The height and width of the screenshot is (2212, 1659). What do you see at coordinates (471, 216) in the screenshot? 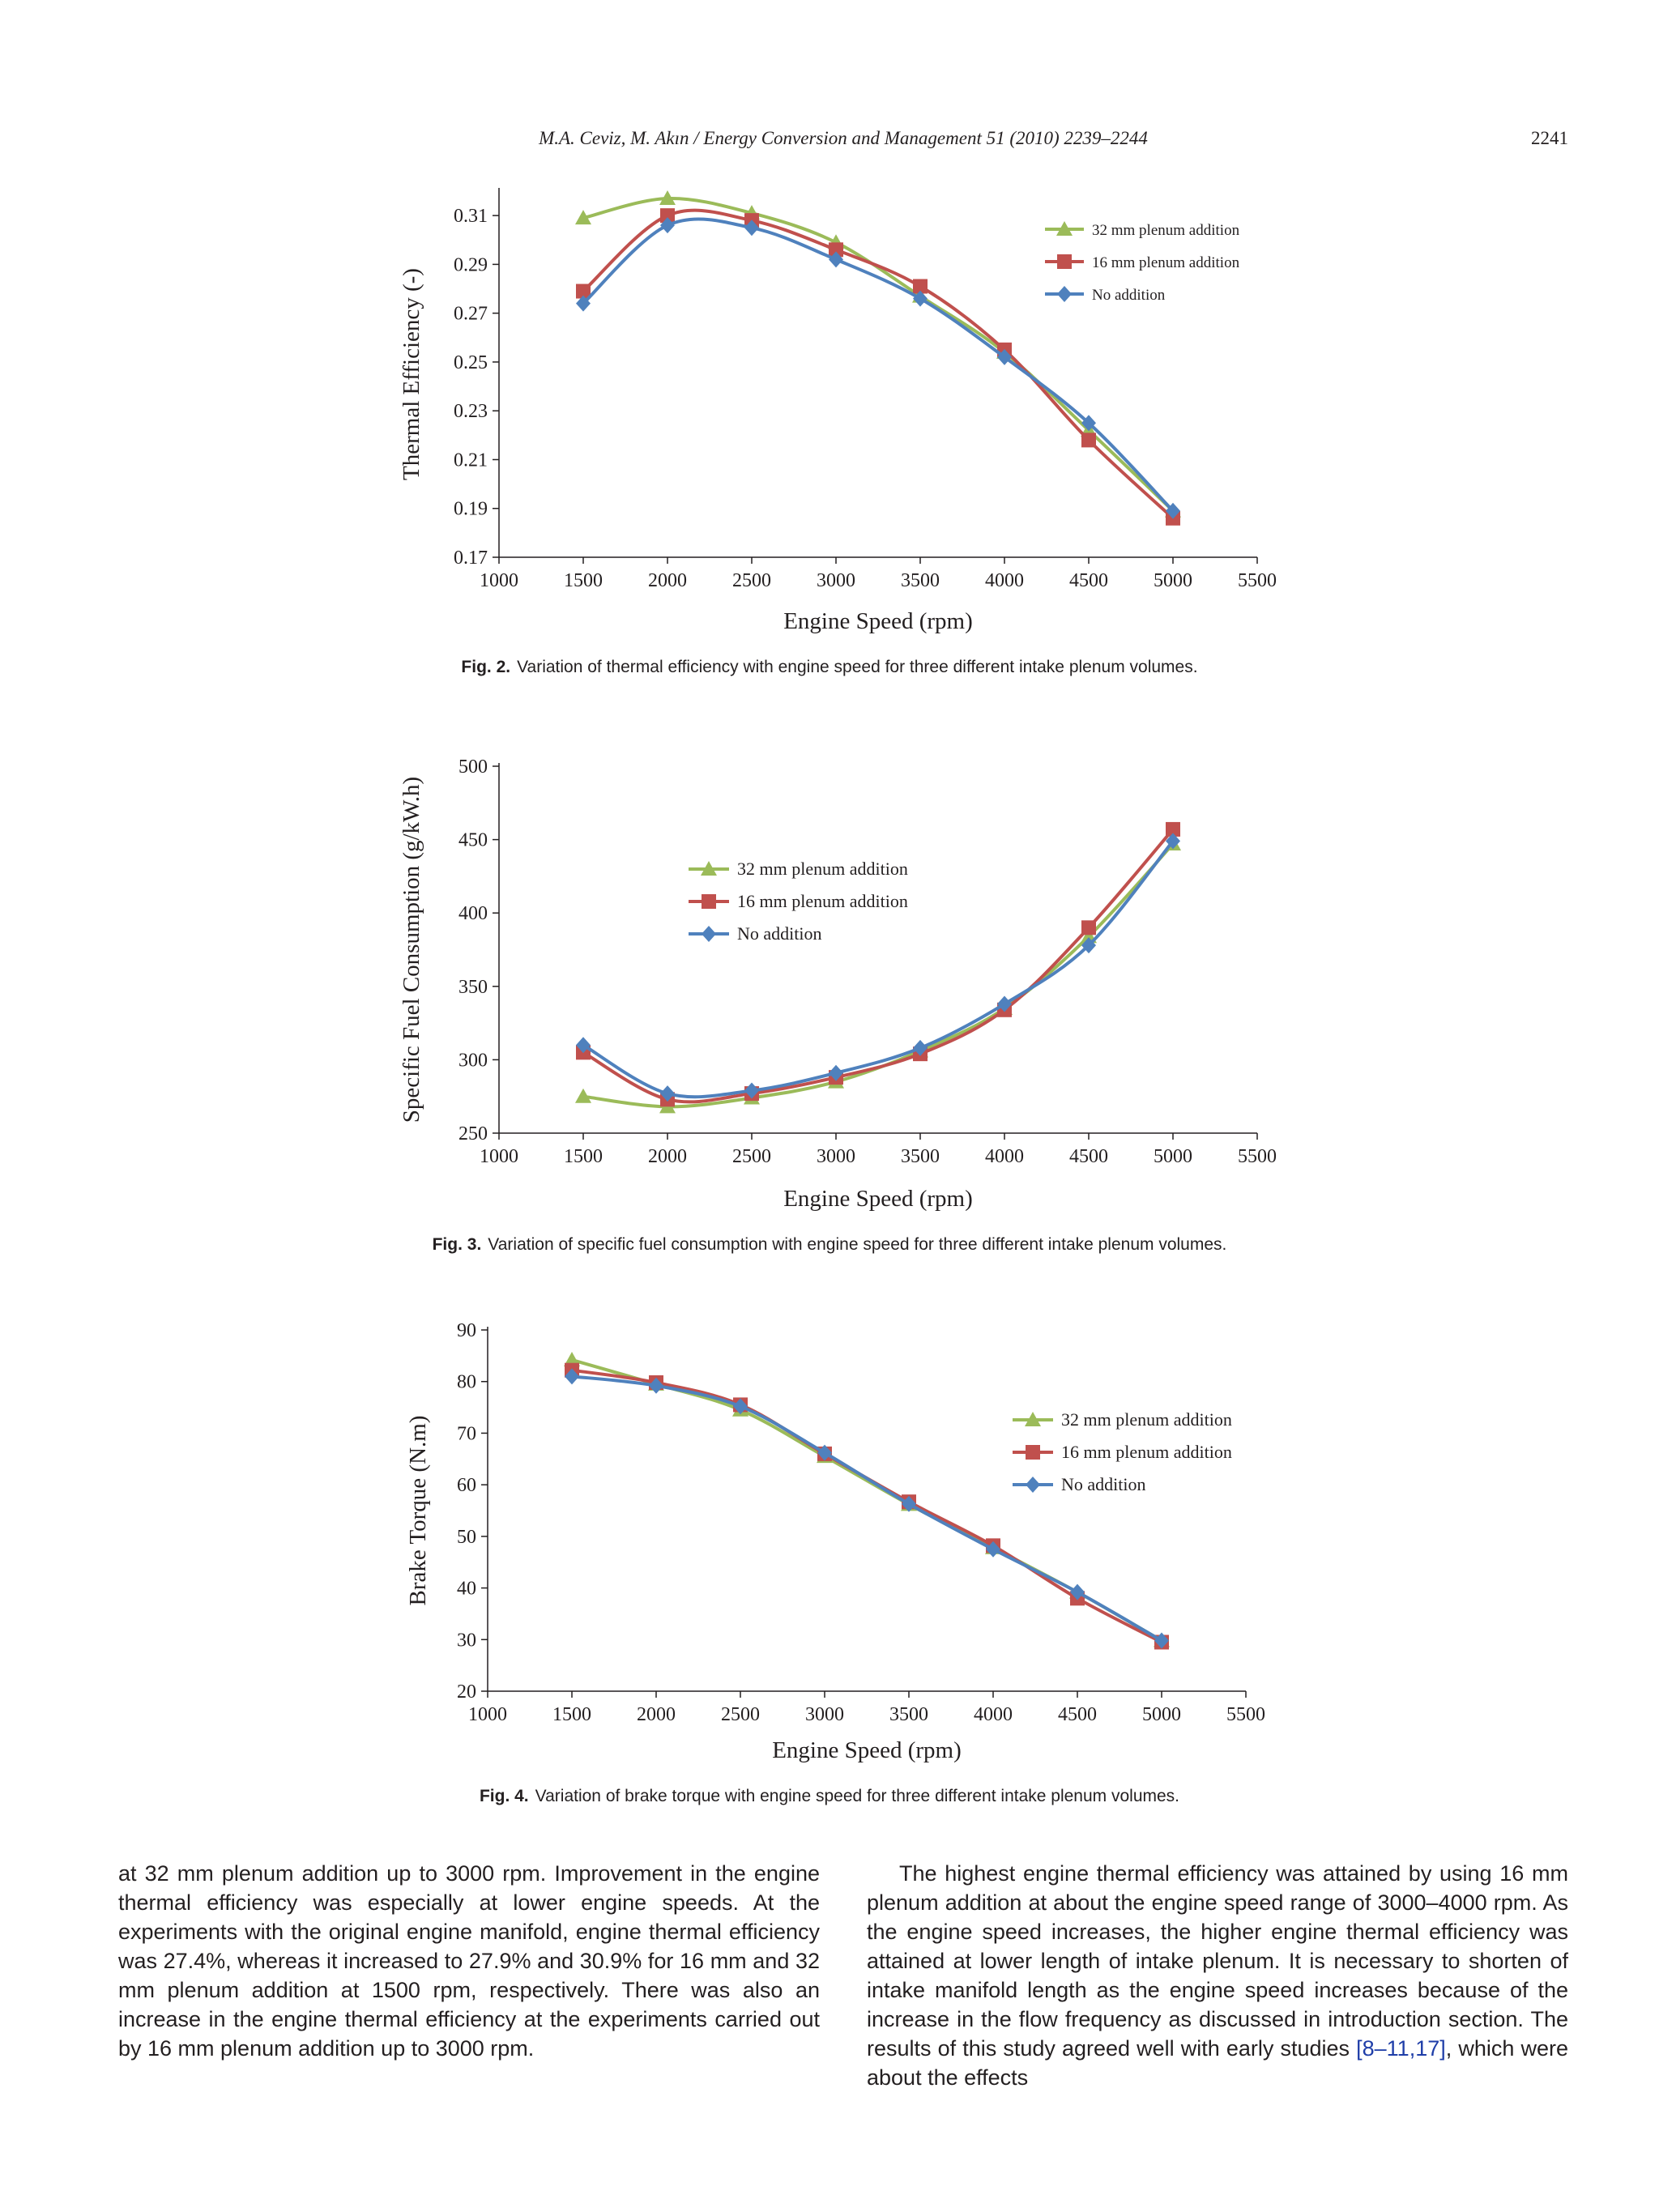
I see `y-tick-label: 0.31` at bounding box center [471, 216].